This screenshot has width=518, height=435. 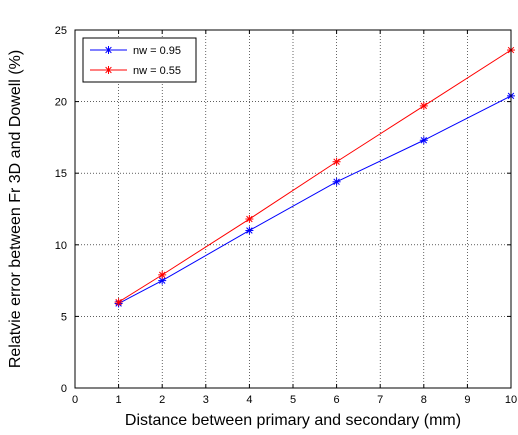 What do you see at coordinates (61, 31) in the screenshot?
I see `y-tick-label: 25` at bounding box center [61, 31].